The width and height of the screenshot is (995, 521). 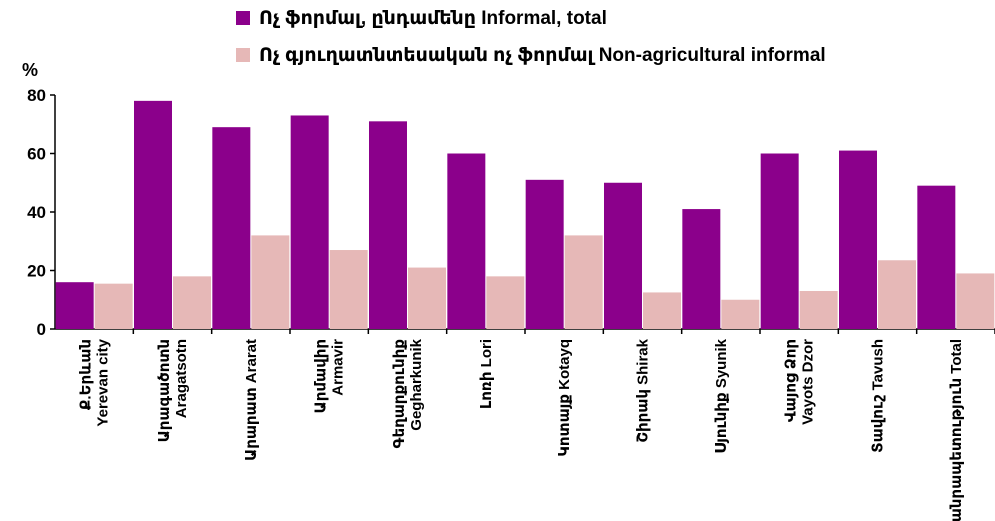 What do you see at coordinates (30, 70) in the screenshot?
I see `y-axis-unit-label: %` at bounding box center [30, 70].